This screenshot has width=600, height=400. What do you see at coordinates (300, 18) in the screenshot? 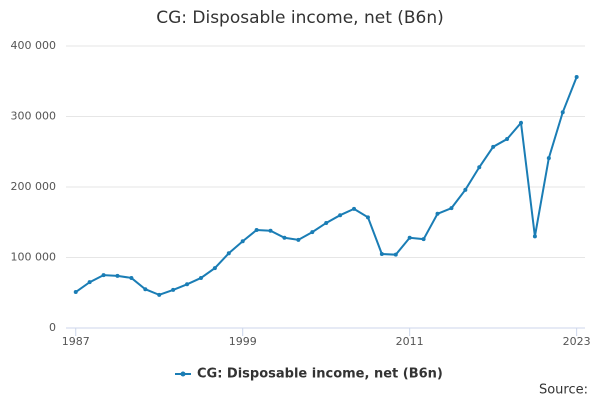
I see `chart-title: CG: Disposable income, net (B6n)` at bounding box center [300, 18].